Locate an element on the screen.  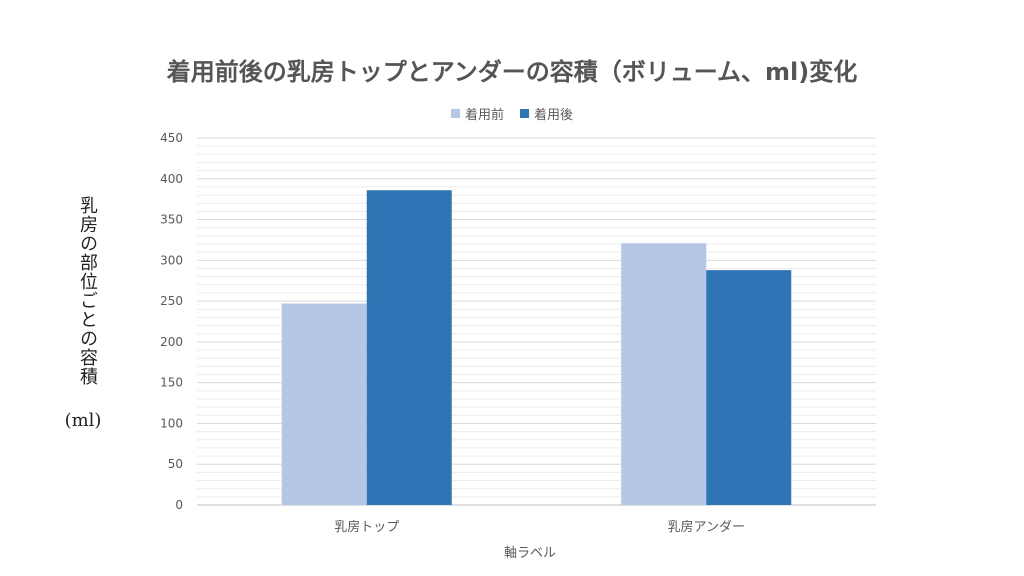
y-tick-label: 400 is located at coordinates (171, 179).